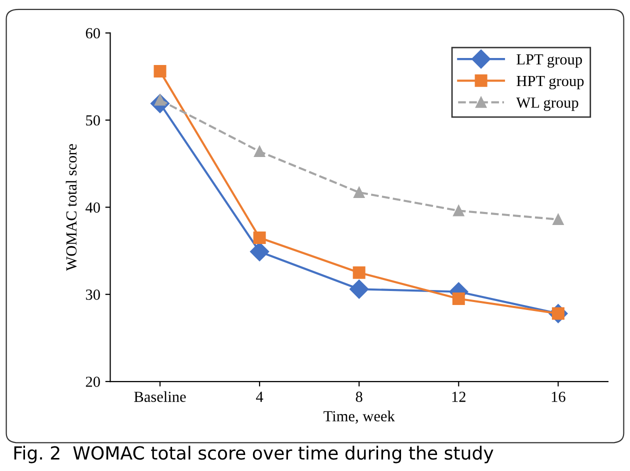 This screenshot has height=471, width=630. Describe the element at coordinates (93, 120) in the screenshot. I see `y-tick-label: 50` at that location.